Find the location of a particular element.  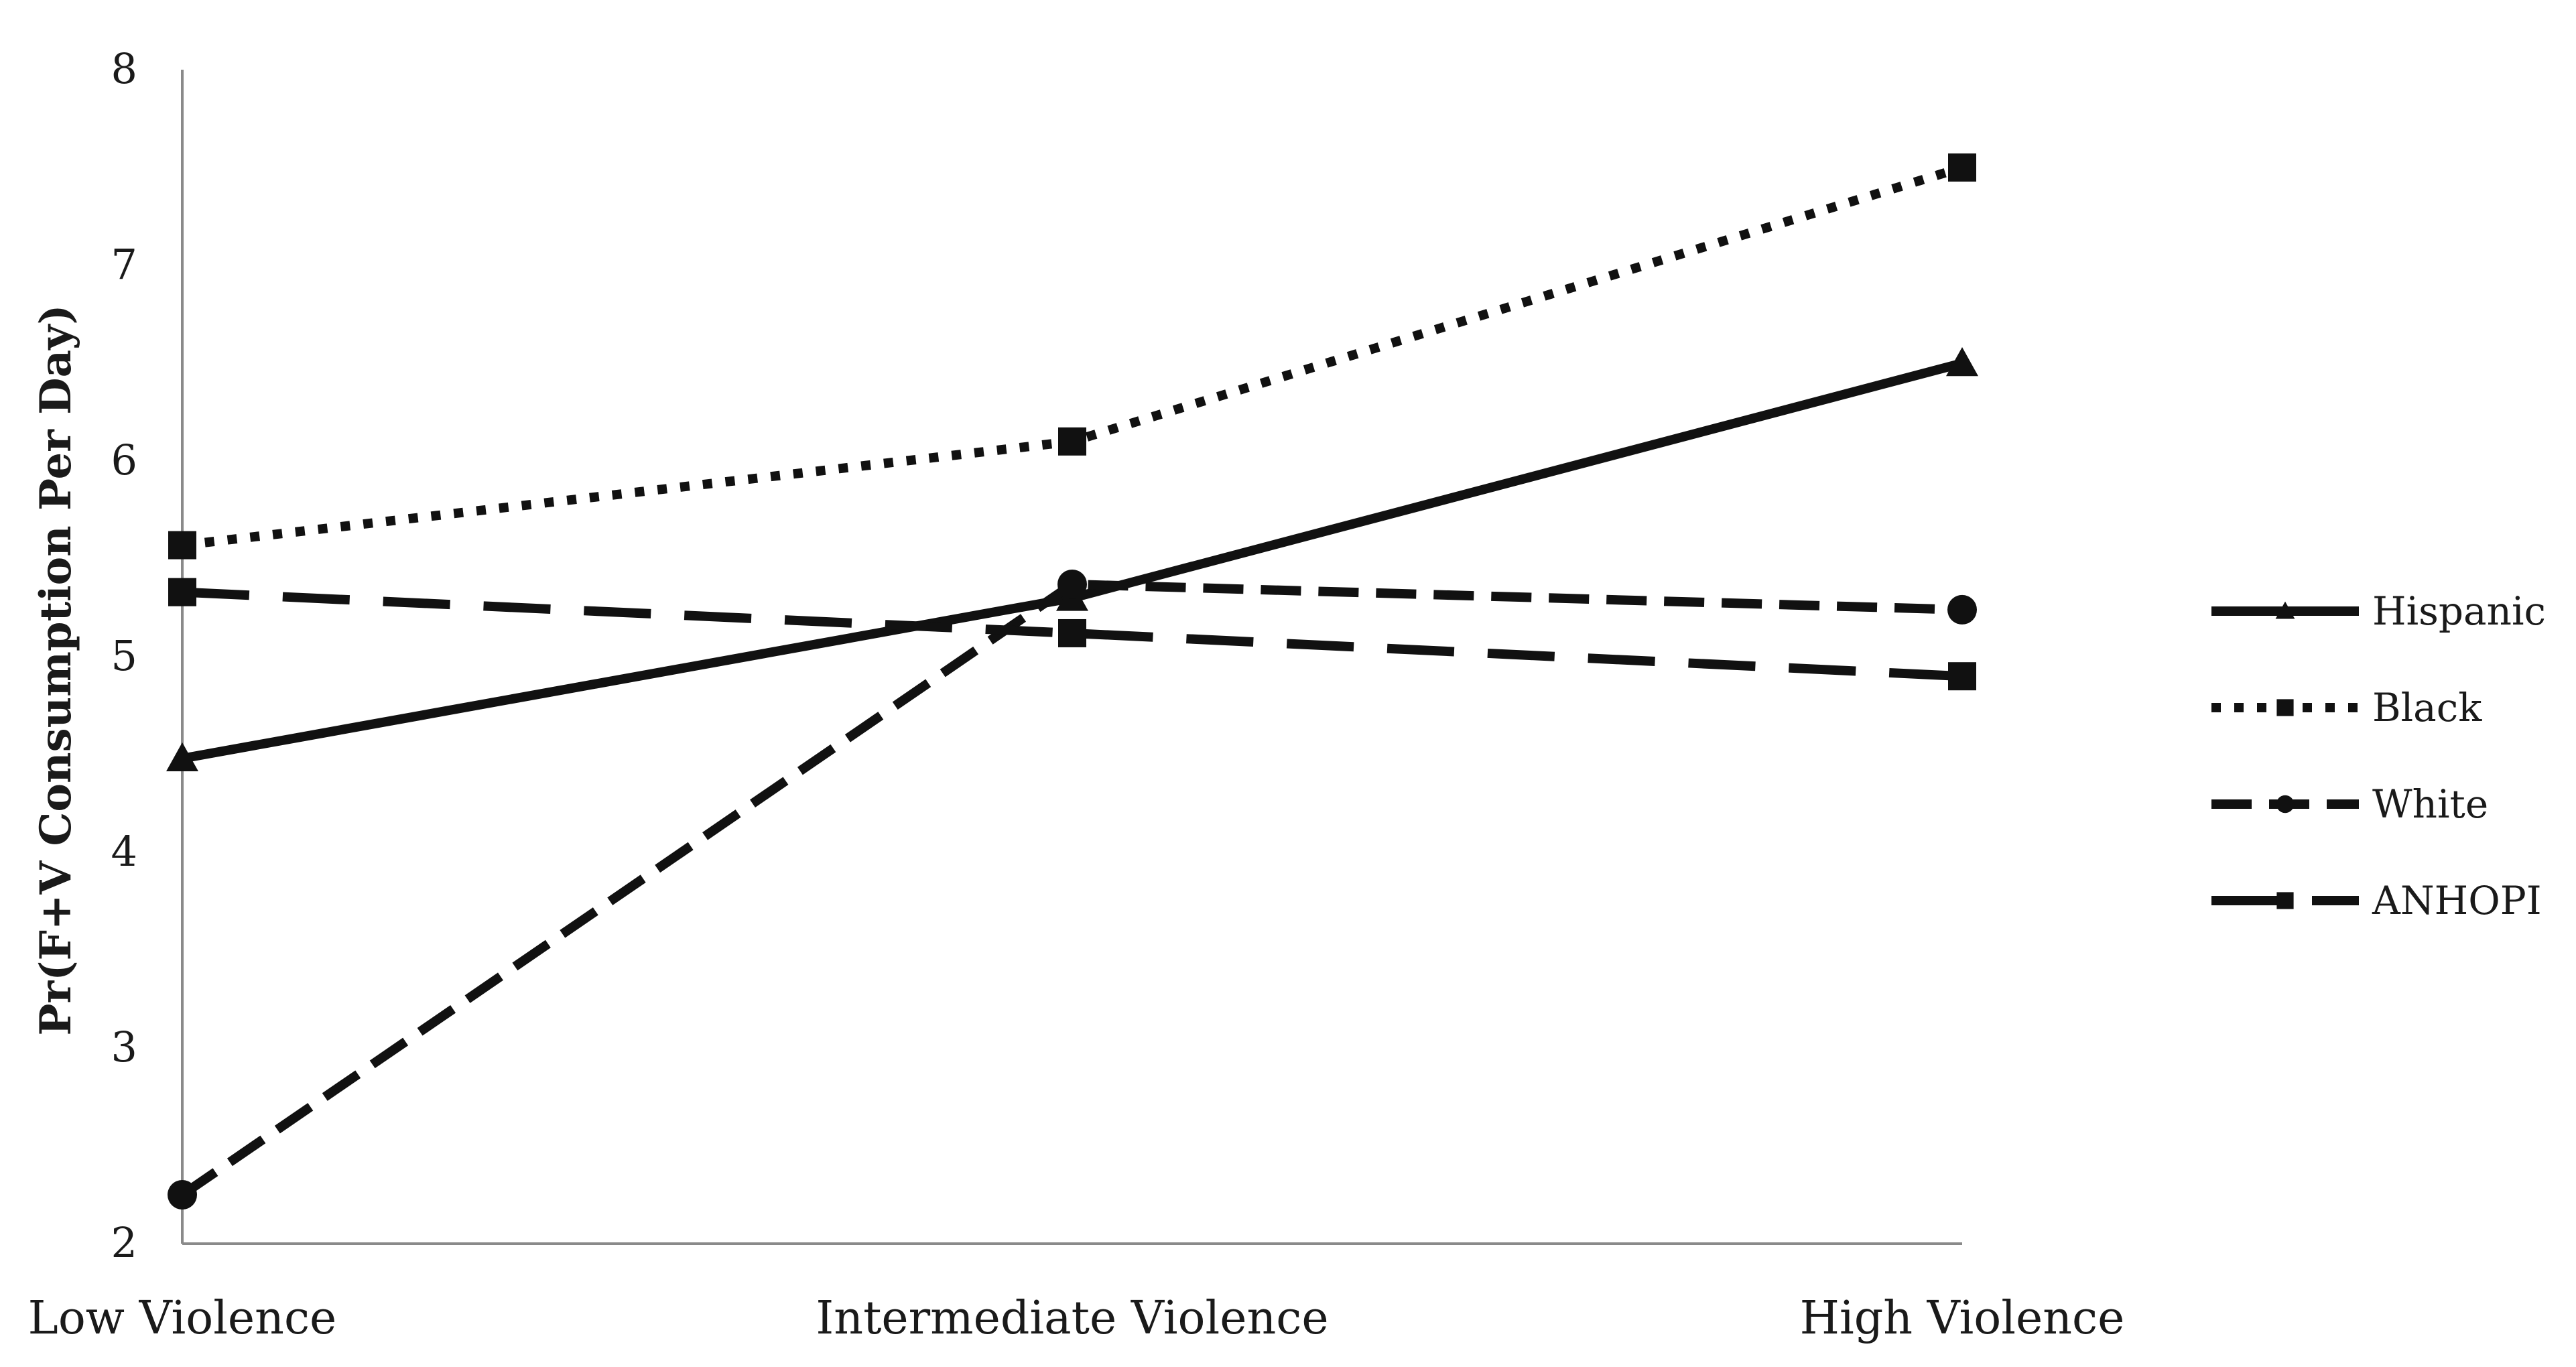

legend-item-black: Black is located at coordinates (2346, 707).